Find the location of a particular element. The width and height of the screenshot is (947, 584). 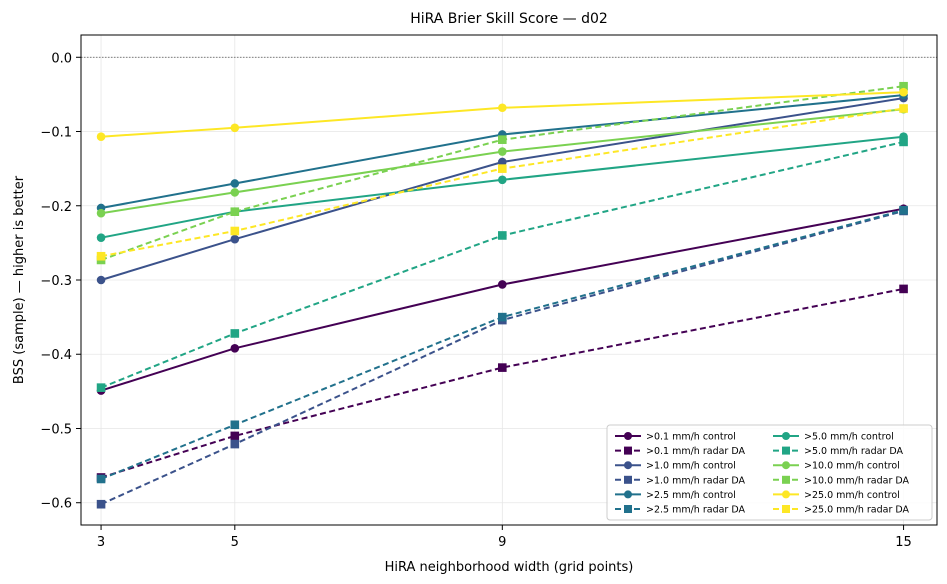

legend-item: >2.5 mm/h control is located at coordinates (675, 495).